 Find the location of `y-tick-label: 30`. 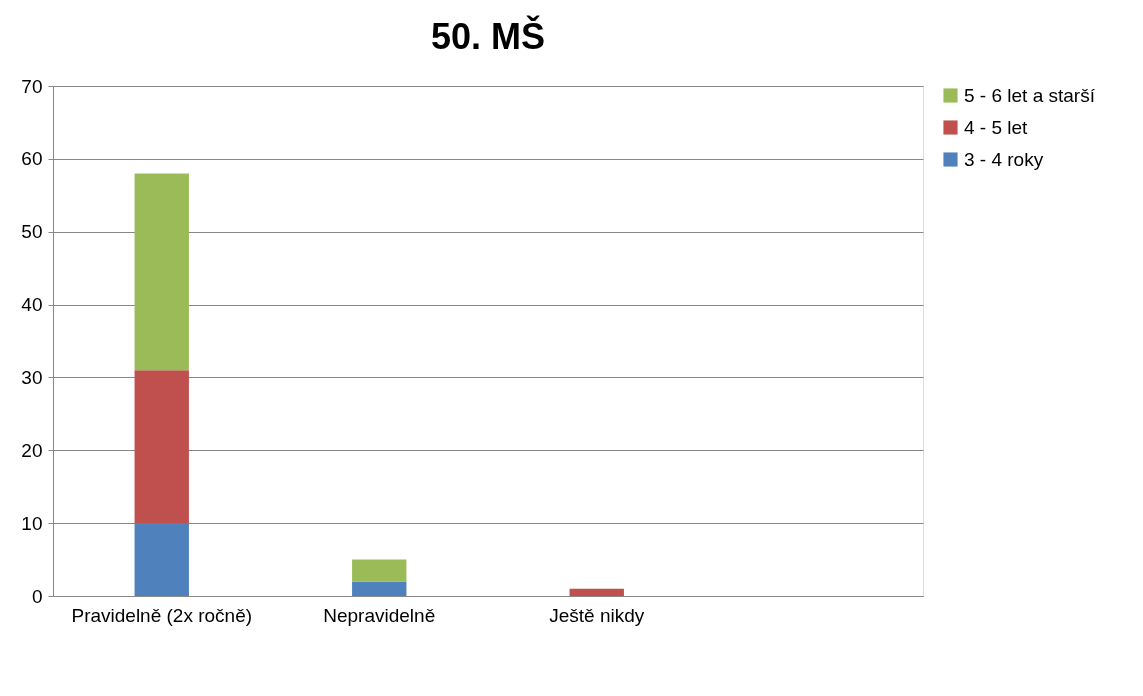

y-tick-label: 30 is located at coordinates (32, 377).